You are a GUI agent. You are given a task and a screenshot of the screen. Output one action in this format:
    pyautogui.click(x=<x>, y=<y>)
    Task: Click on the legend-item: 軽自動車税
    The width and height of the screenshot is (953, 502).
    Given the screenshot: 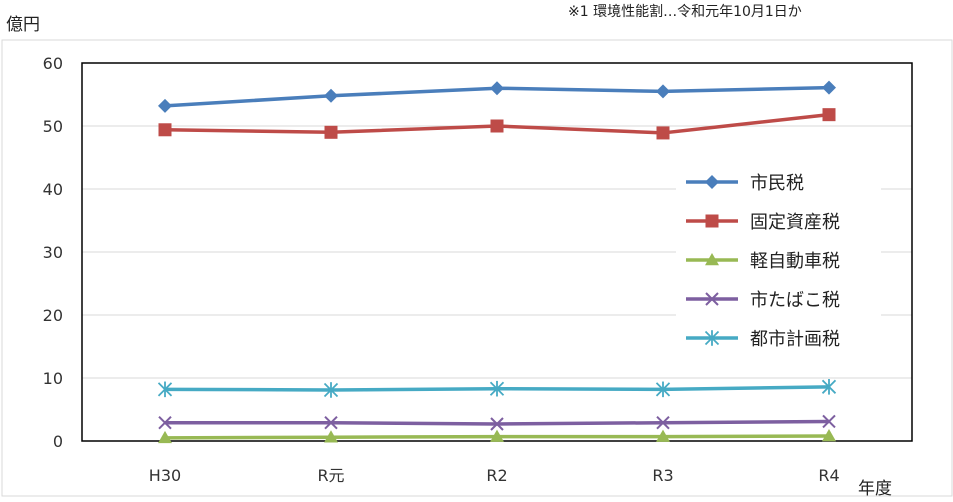 What is the action you would take?
    pyautogui.click(x=763, y=261)
    